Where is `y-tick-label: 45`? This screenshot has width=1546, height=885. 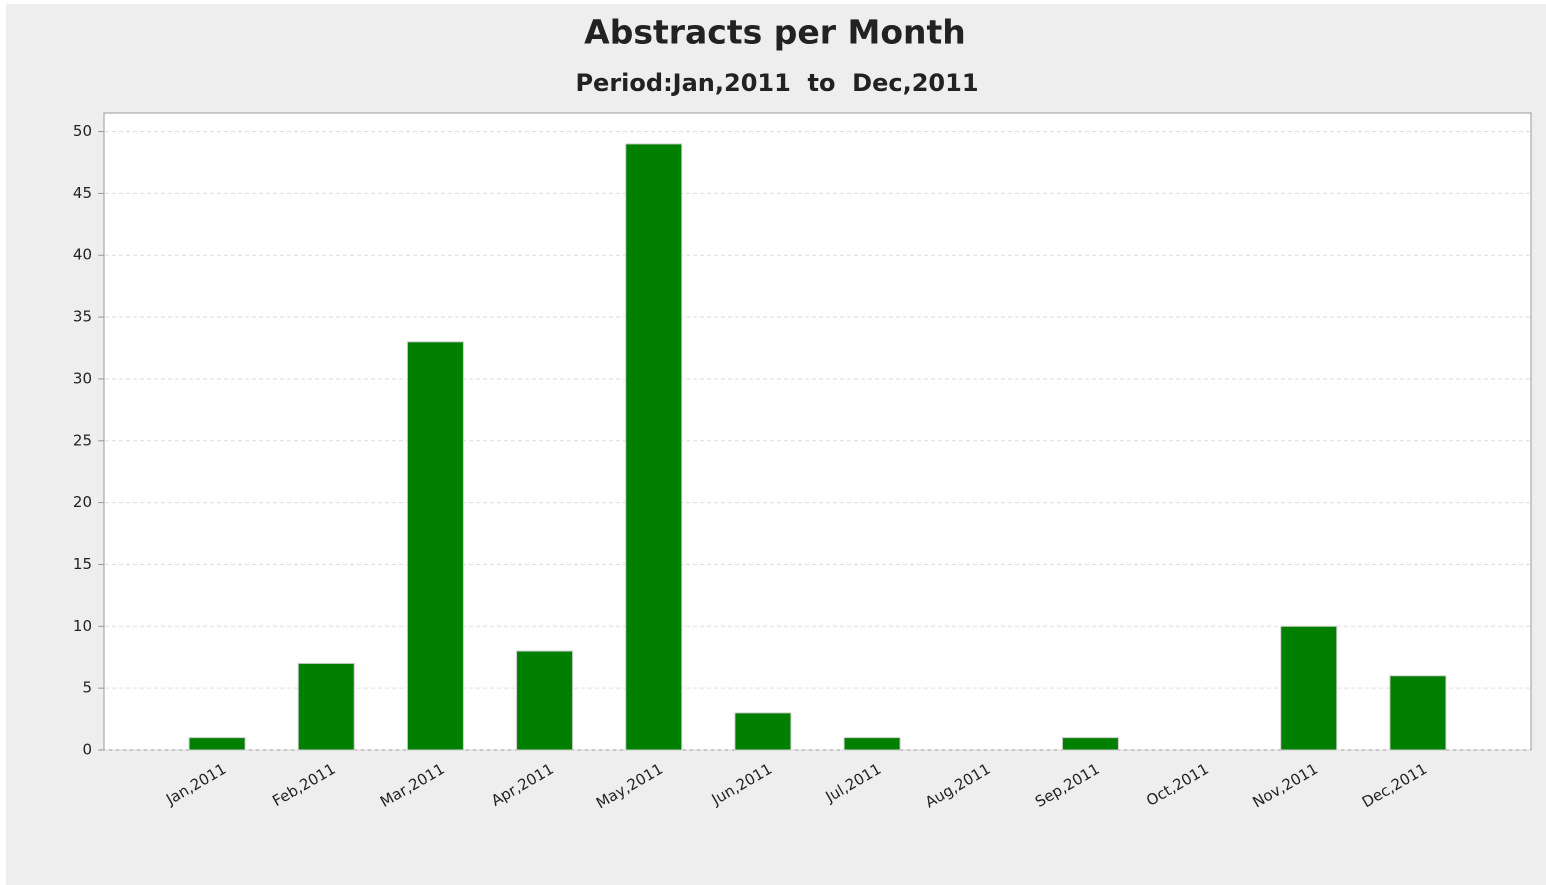 y-tick-label: 45 is located at coordinates (82, 193).